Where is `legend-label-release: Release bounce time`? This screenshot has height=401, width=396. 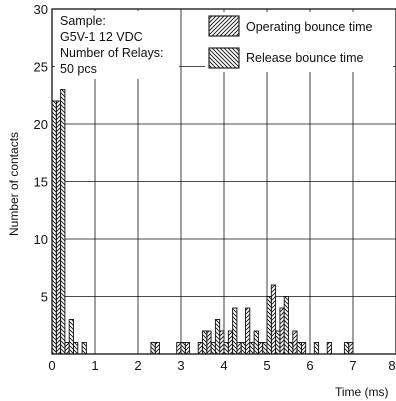 legend-label-release: Release bounce time is located at coordinates (304, 58).